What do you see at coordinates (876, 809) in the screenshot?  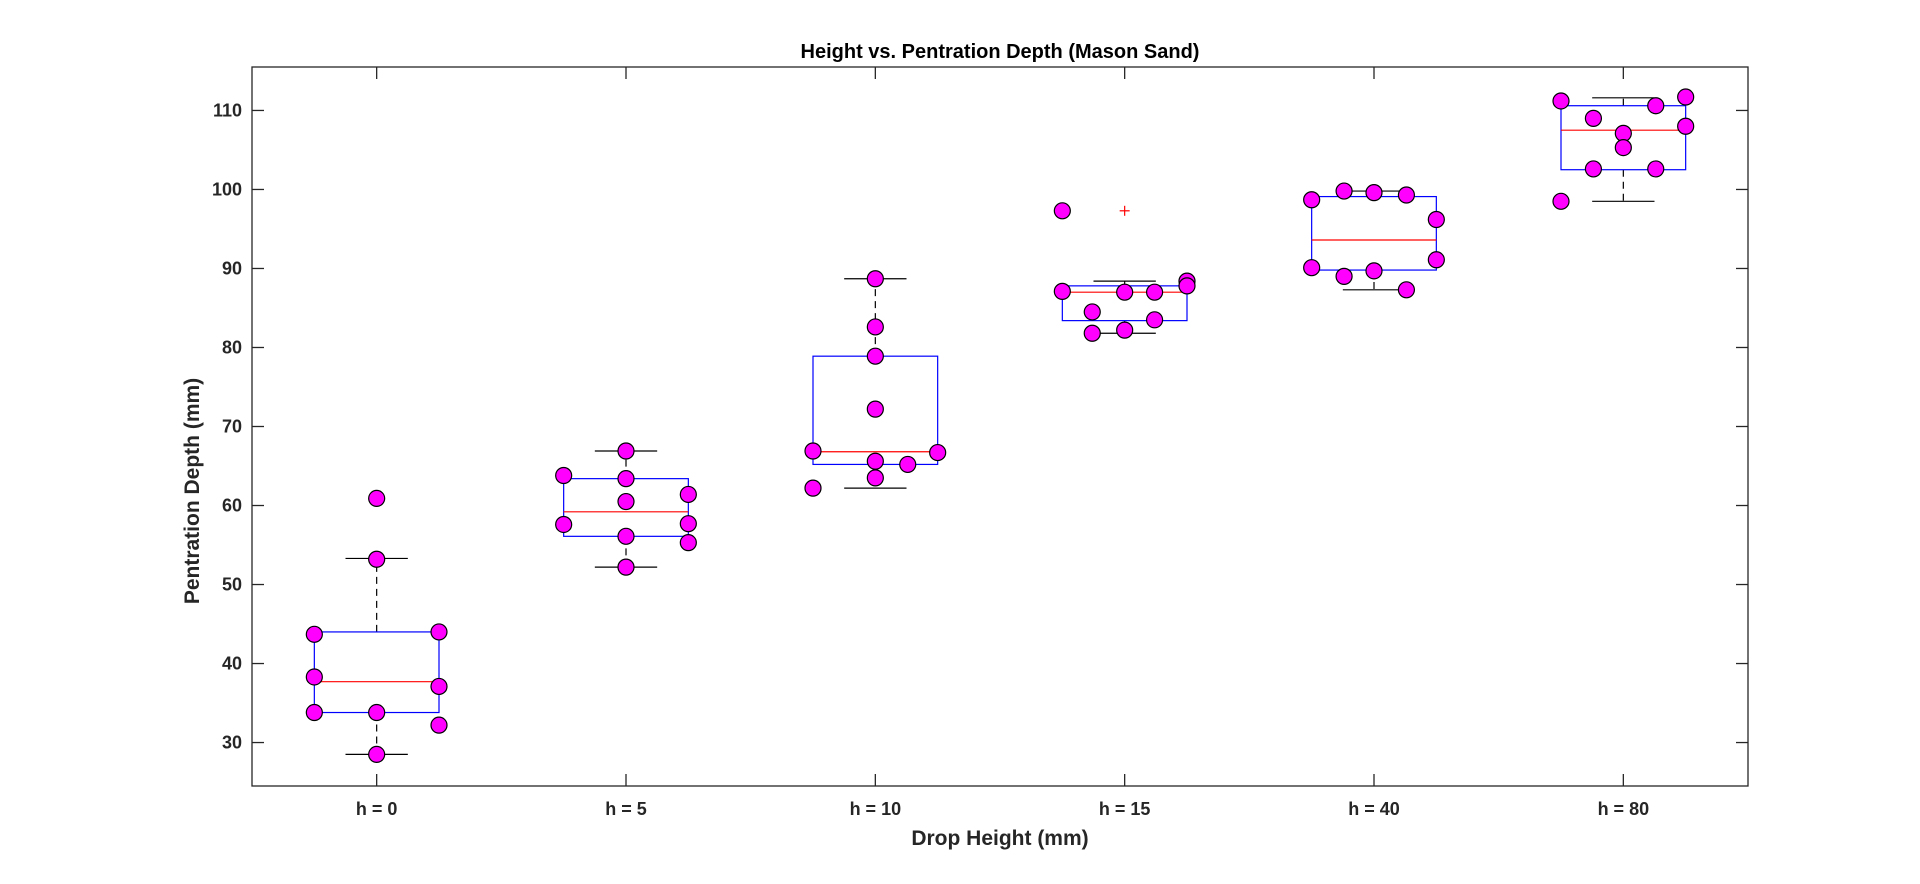 I see `x-tick-label: h = 10` at bounding box center [876, 809].